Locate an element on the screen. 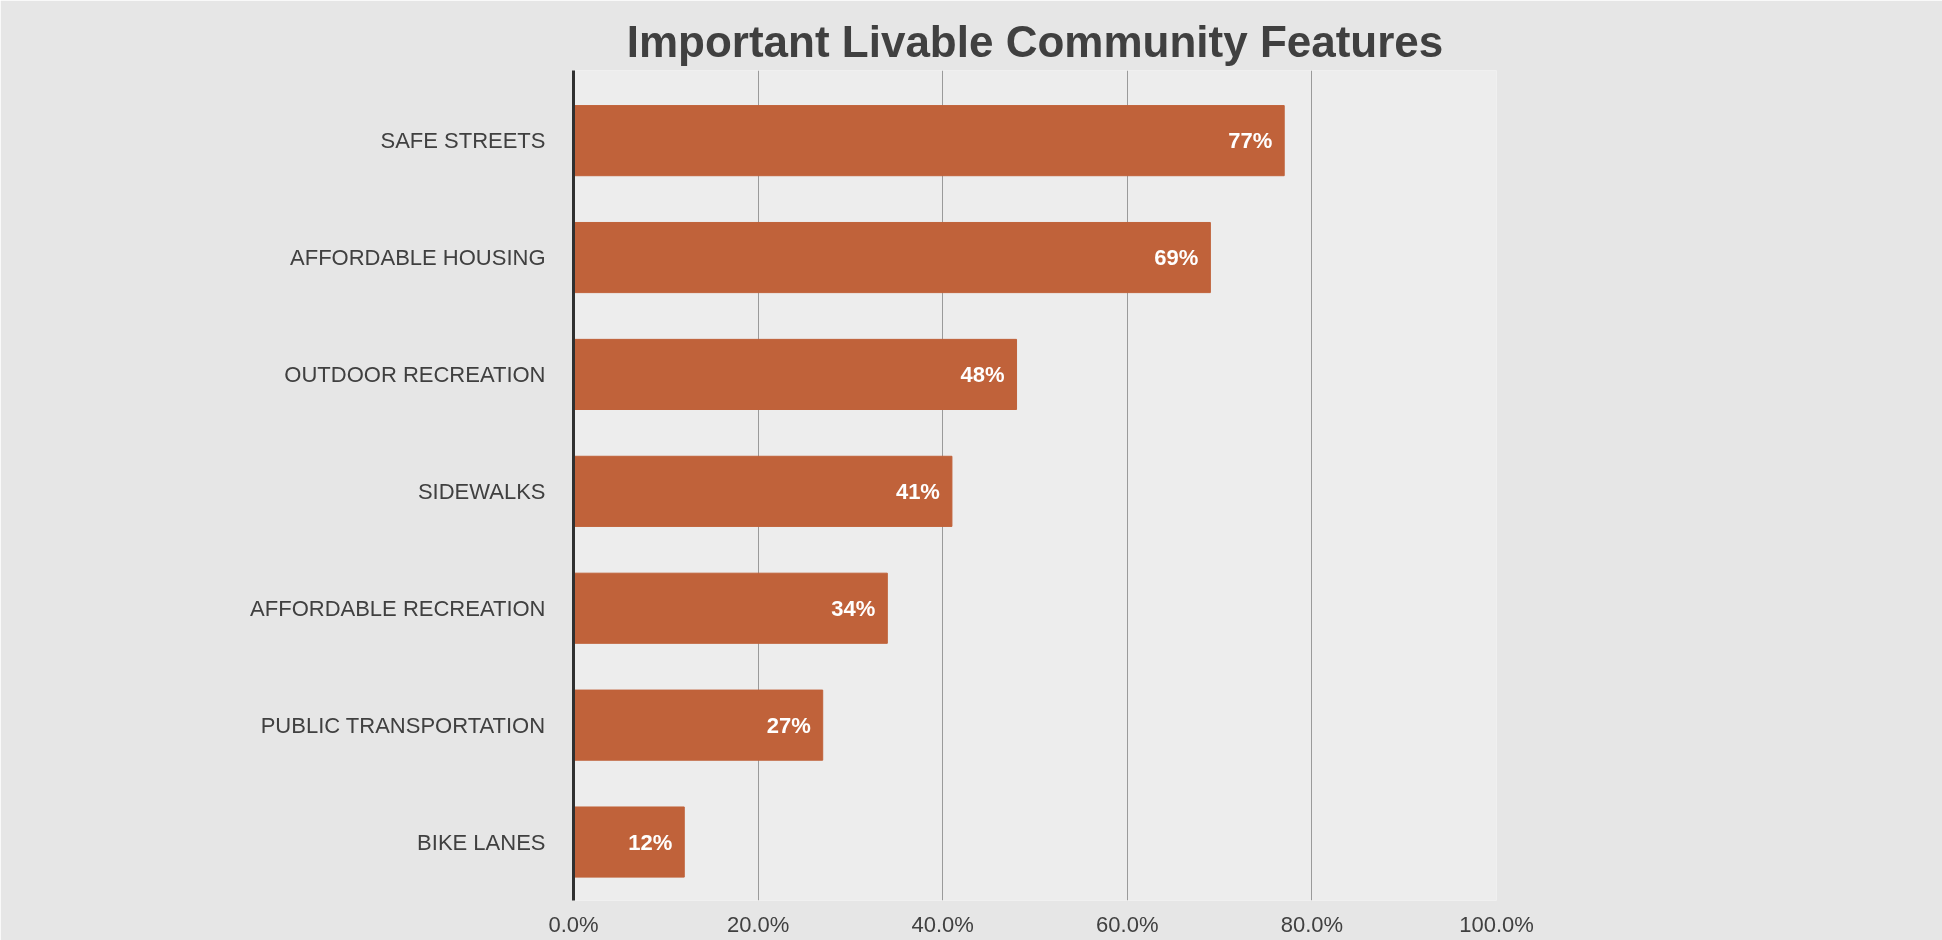 The image size is (1942, 940). x-tick-label: 100.0% is located at coordinates (1496, 924).